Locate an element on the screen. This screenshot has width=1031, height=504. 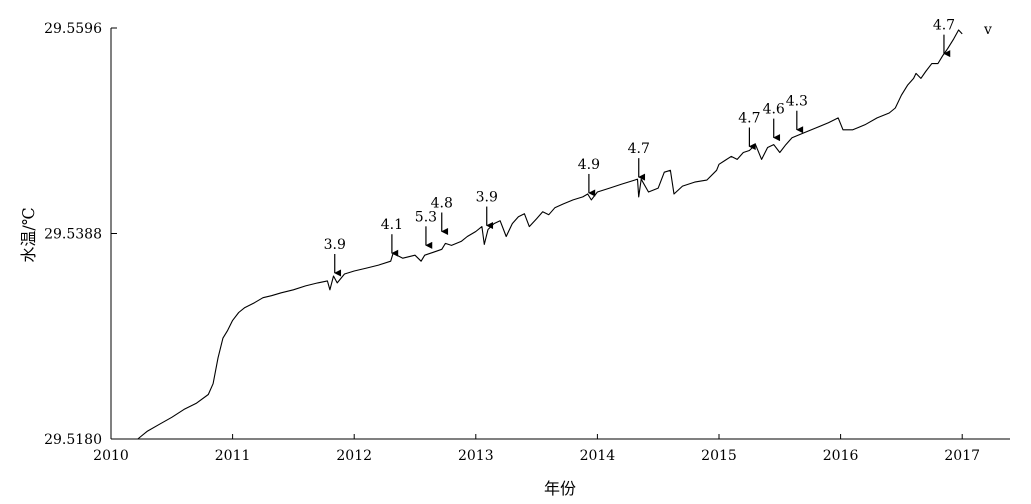
annotation-label: 5.3 is located at coordinates (426, 217).